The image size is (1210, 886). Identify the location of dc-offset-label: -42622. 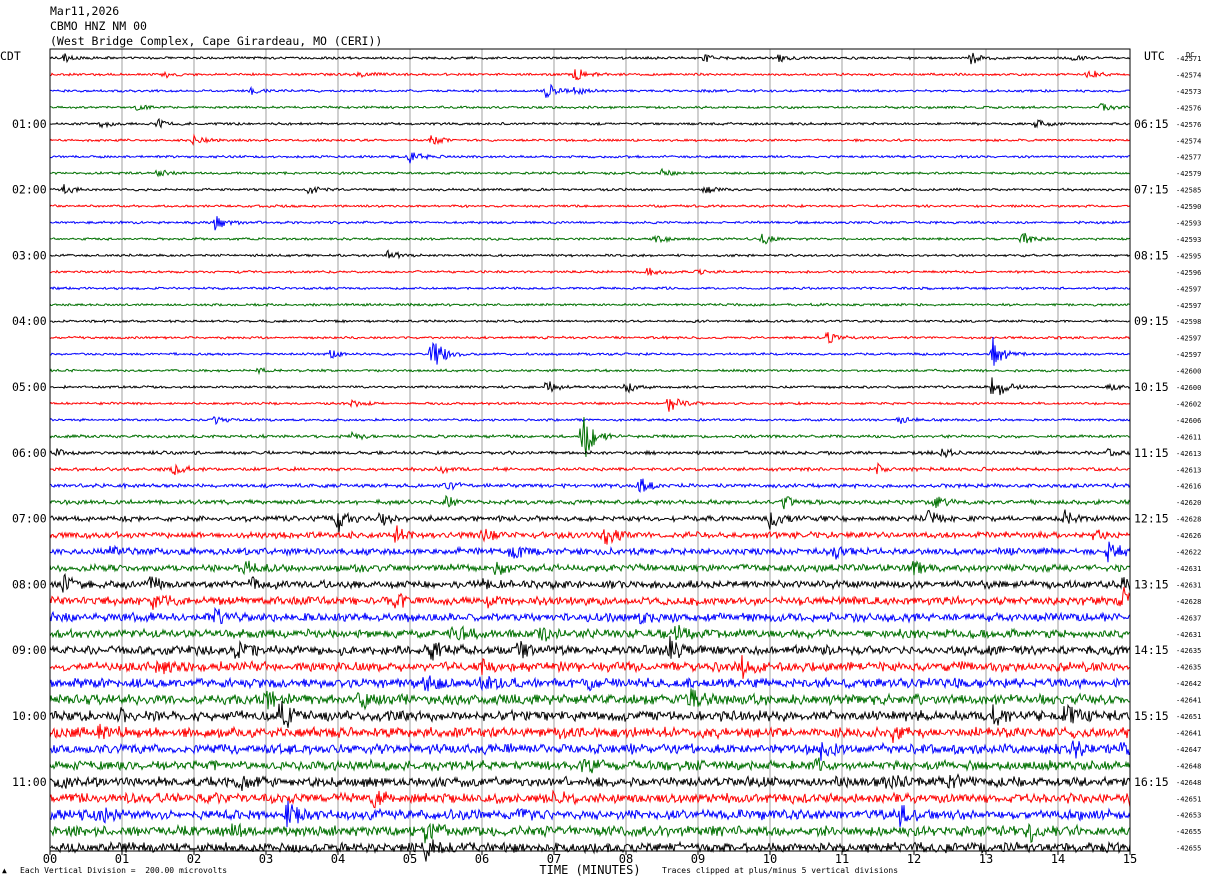
(1188, 553).